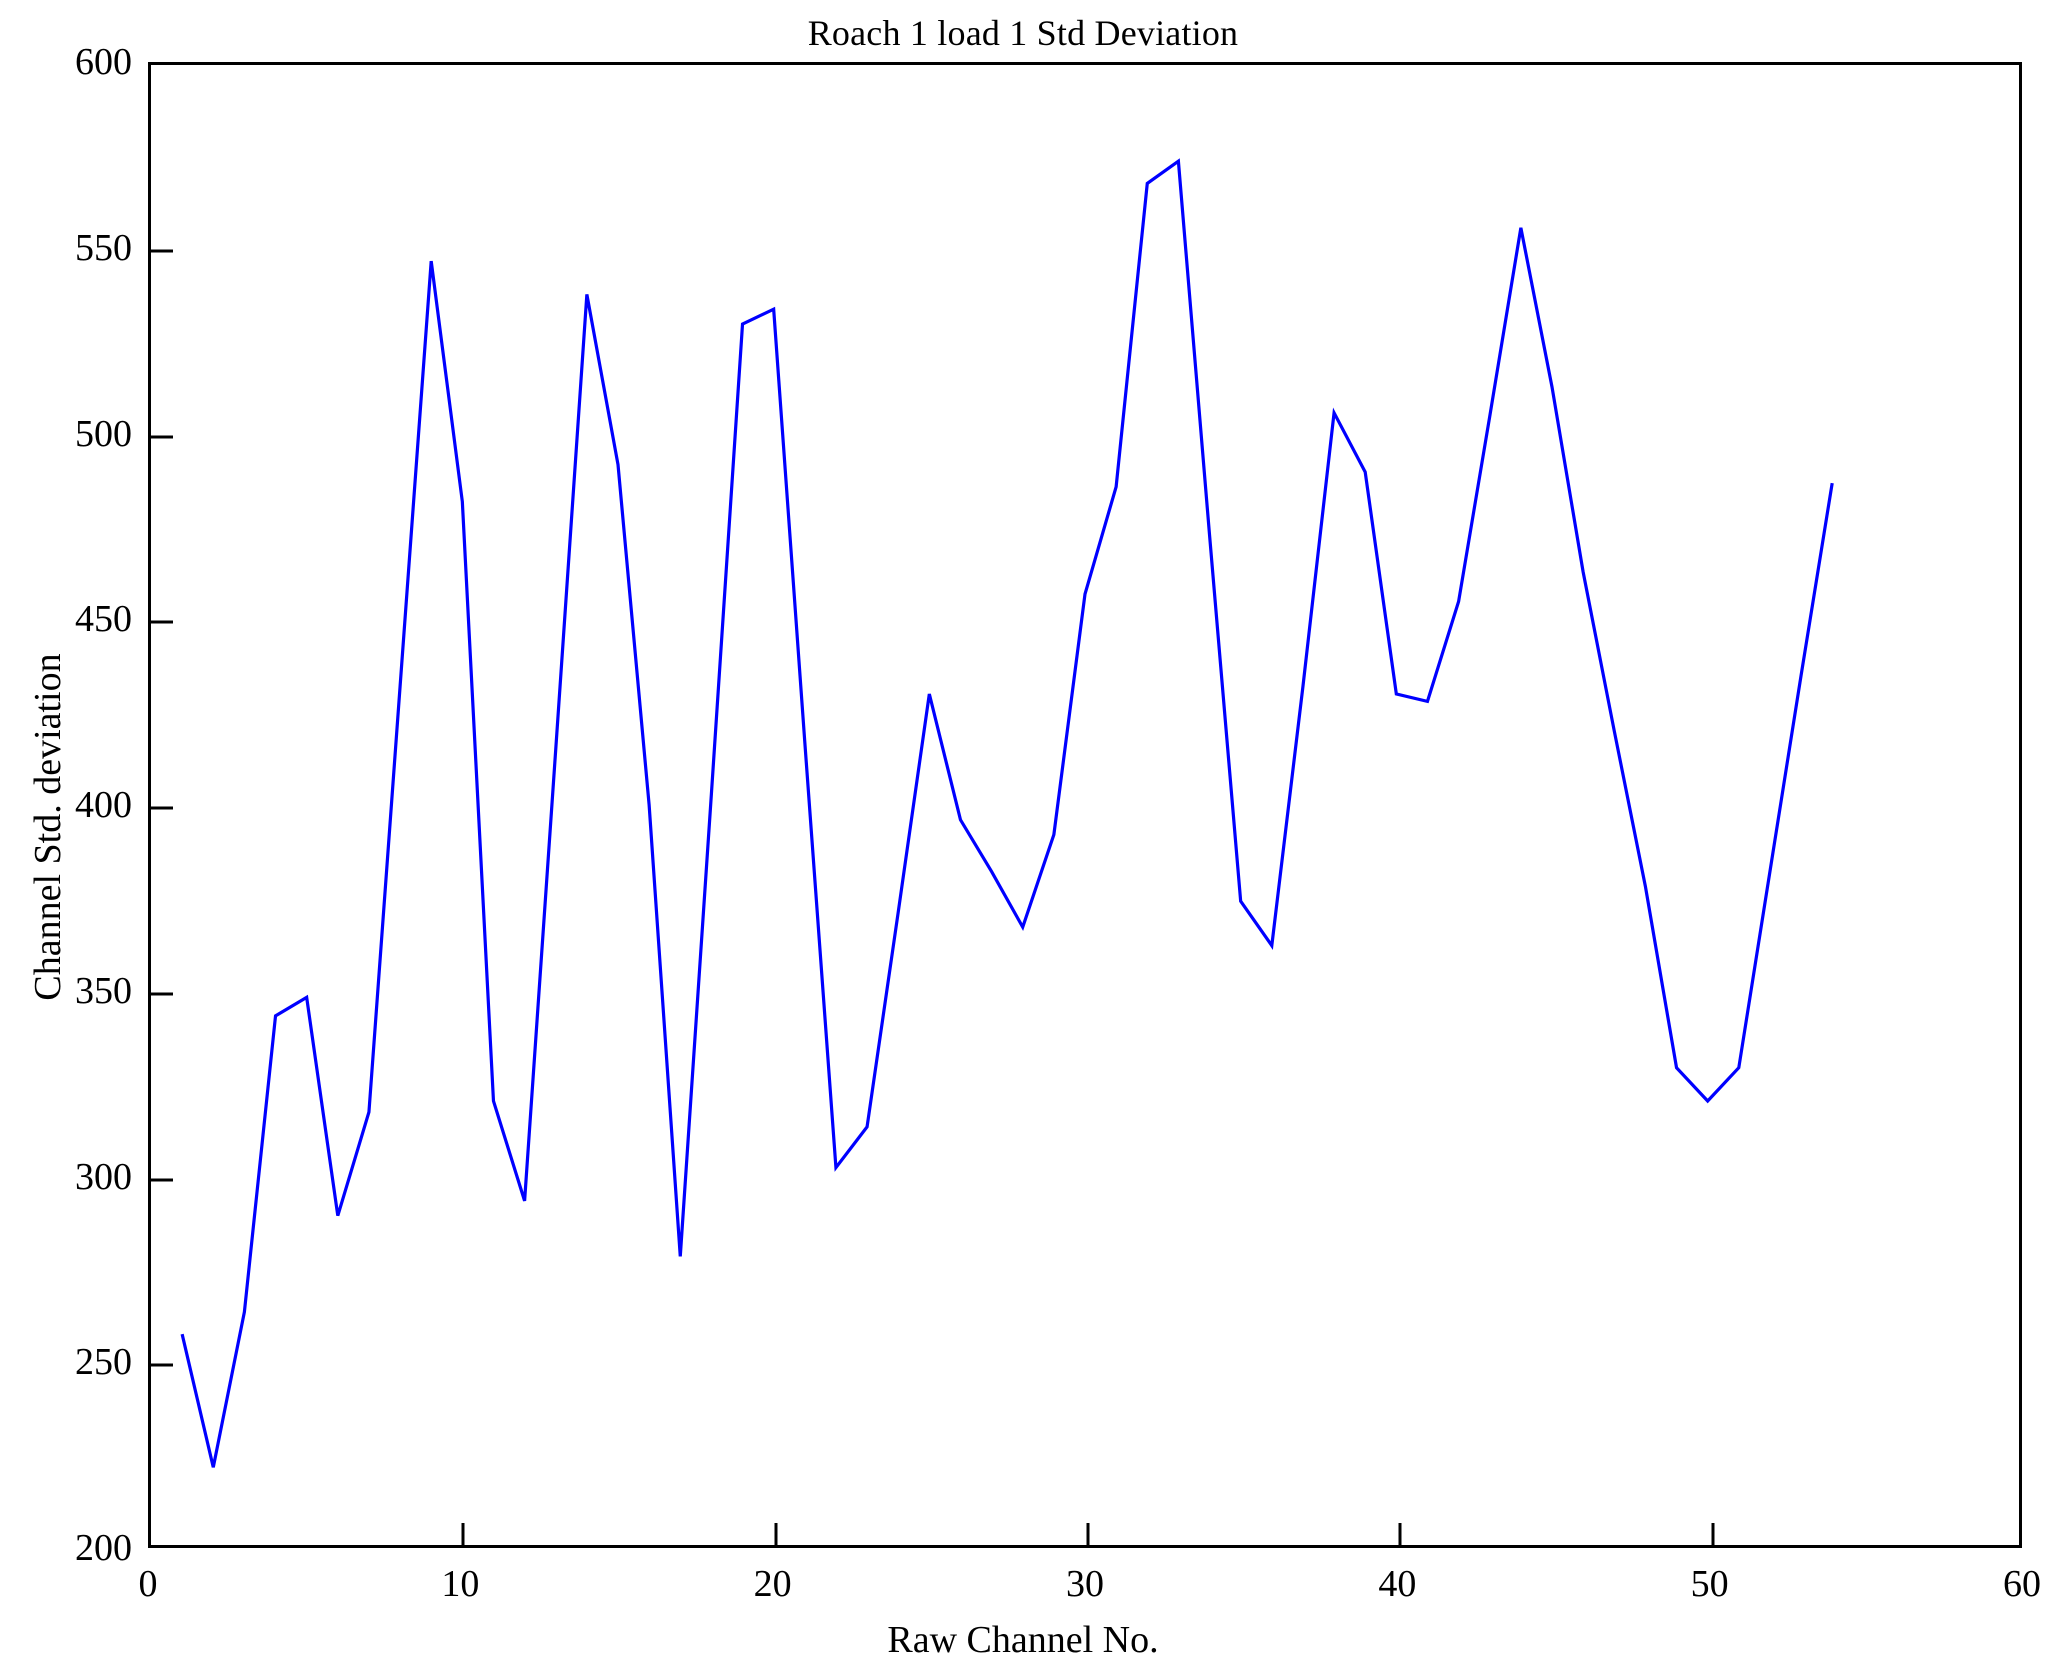 The image size is (2046, 1671). I want to click on y-axis-label: Channel Std. deviation, so click(48, 827).